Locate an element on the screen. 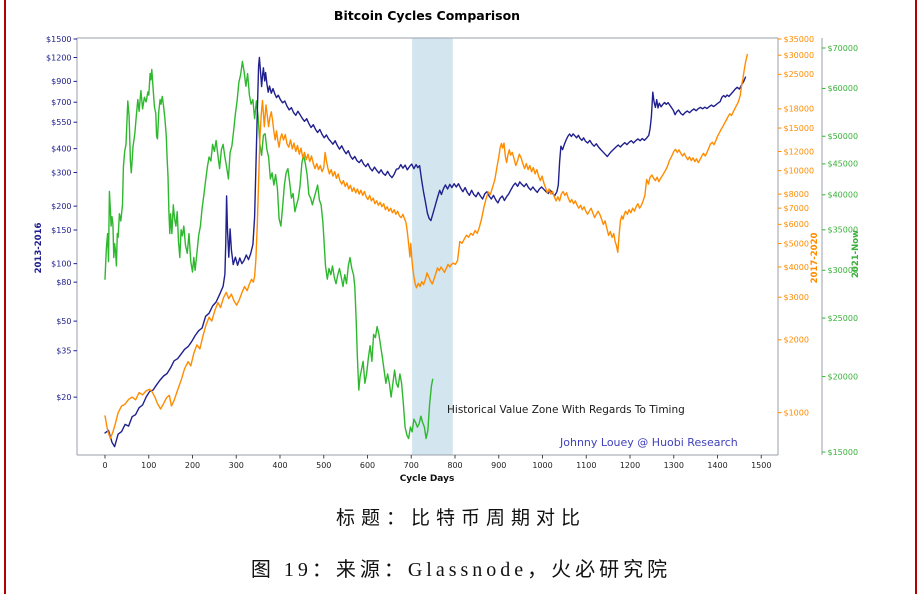 This screenshot has width=922, height=594. y-tick-label: $45000 is located at coordinates (843, 164).